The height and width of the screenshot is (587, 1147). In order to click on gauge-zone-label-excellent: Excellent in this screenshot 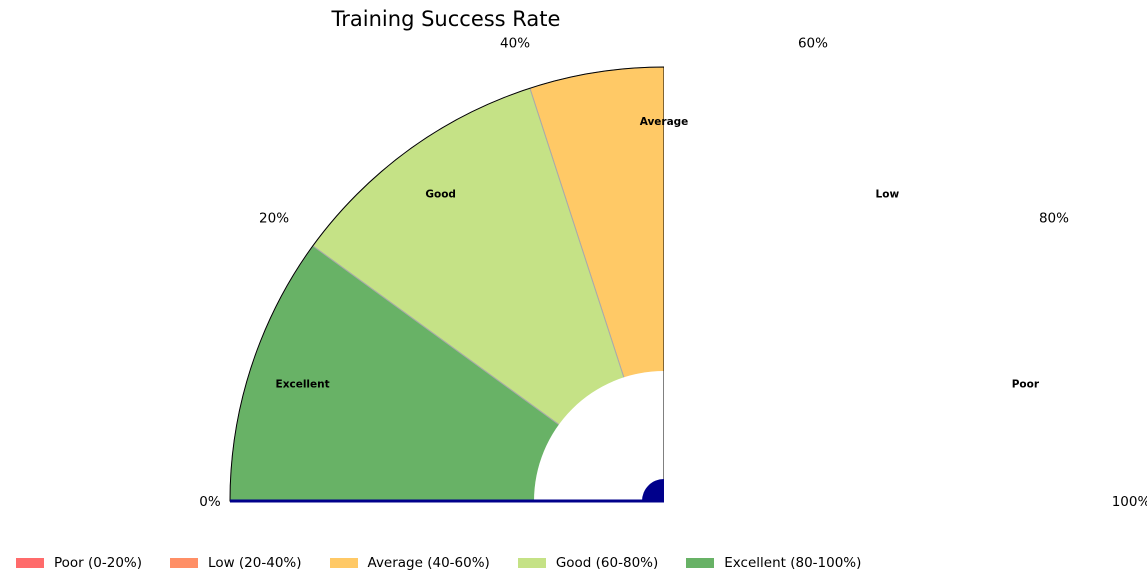, I will do `click(303, 385)`.